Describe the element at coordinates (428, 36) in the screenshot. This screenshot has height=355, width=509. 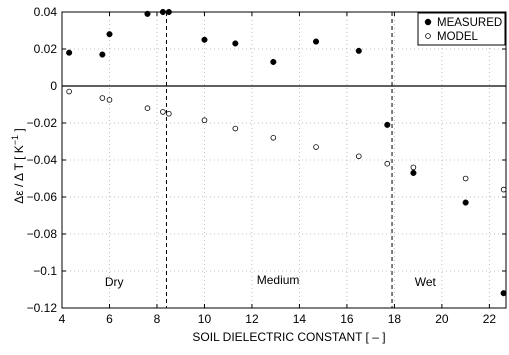
I see `legend-marker-model` at that location.